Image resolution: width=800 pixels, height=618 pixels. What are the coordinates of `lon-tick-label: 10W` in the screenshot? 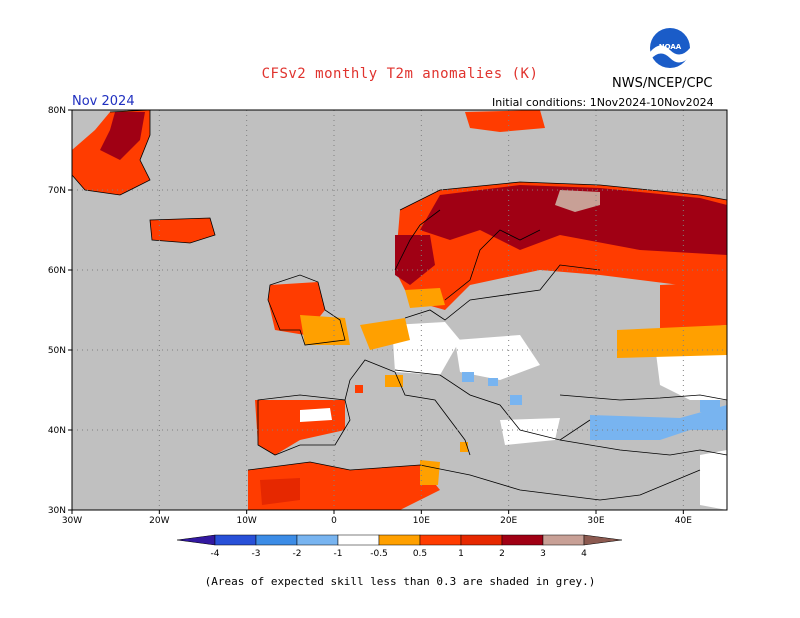 It's located at (246, 521).